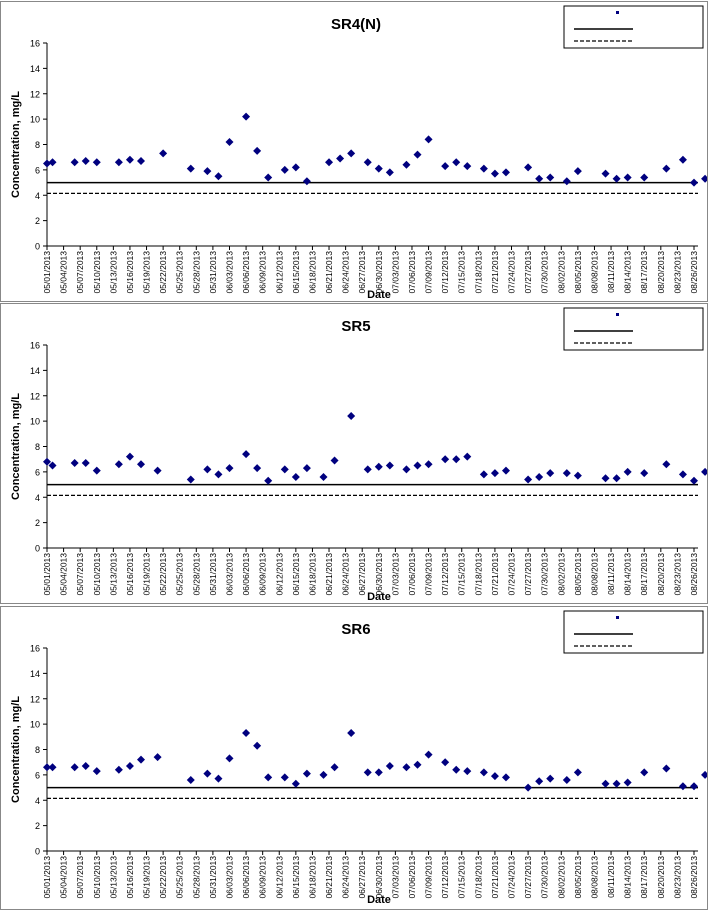  I want to click on x-tick-label: 07/27/2013, so click(528, 272).